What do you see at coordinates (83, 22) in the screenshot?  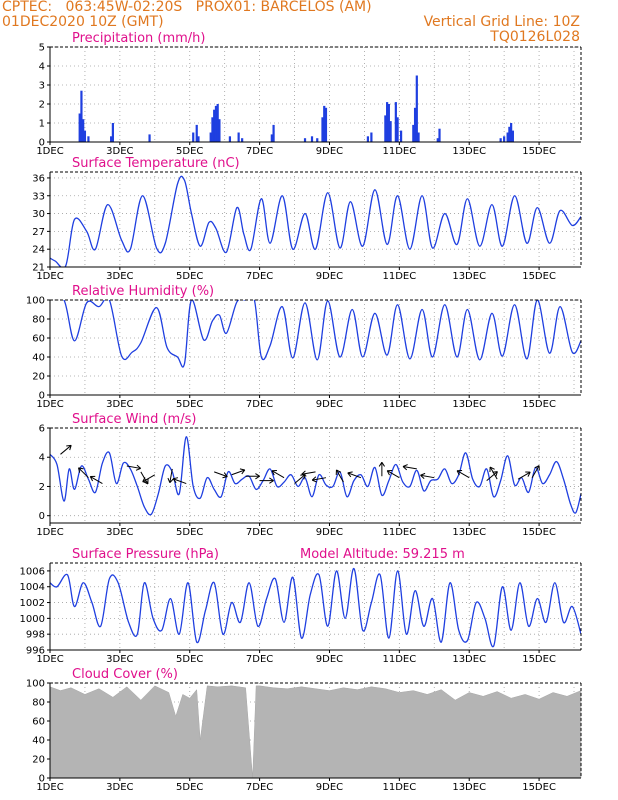 I see `header-date: 01DEC2020 10Z (GMT)` at bounding box center [83, 22].